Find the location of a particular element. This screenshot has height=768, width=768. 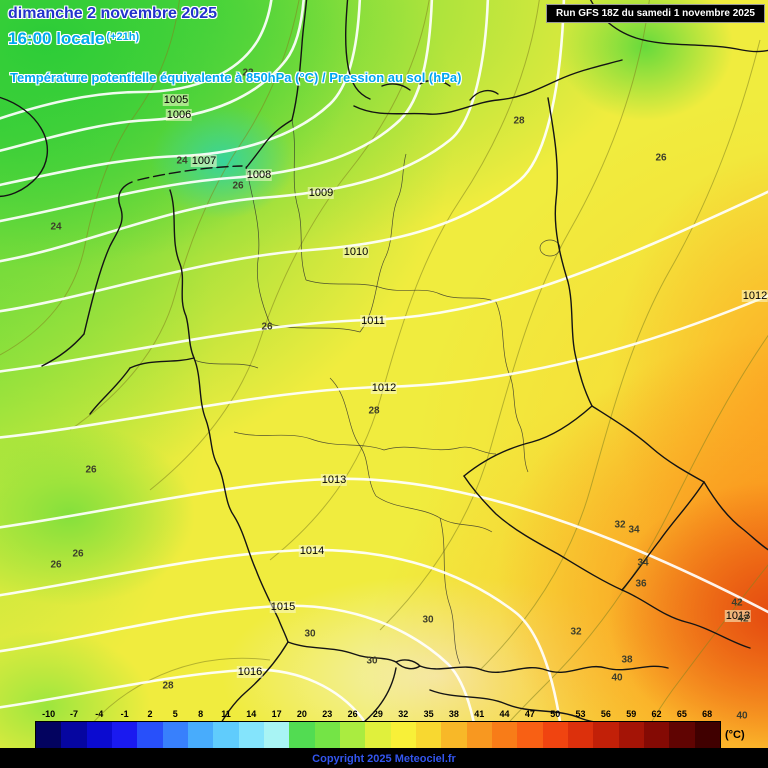

scale-value: 65 is located at coordinates (681, 714).